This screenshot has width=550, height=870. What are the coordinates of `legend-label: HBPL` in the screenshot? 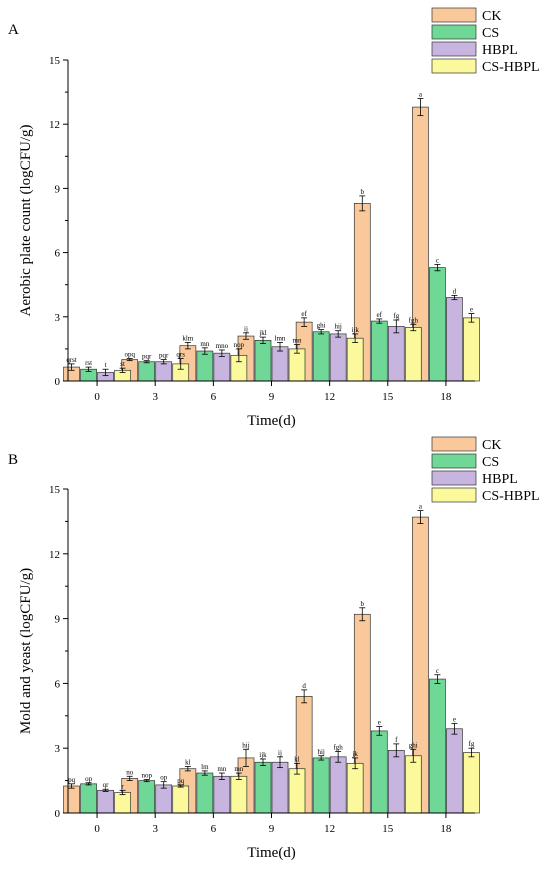 It's located at (500, 50).